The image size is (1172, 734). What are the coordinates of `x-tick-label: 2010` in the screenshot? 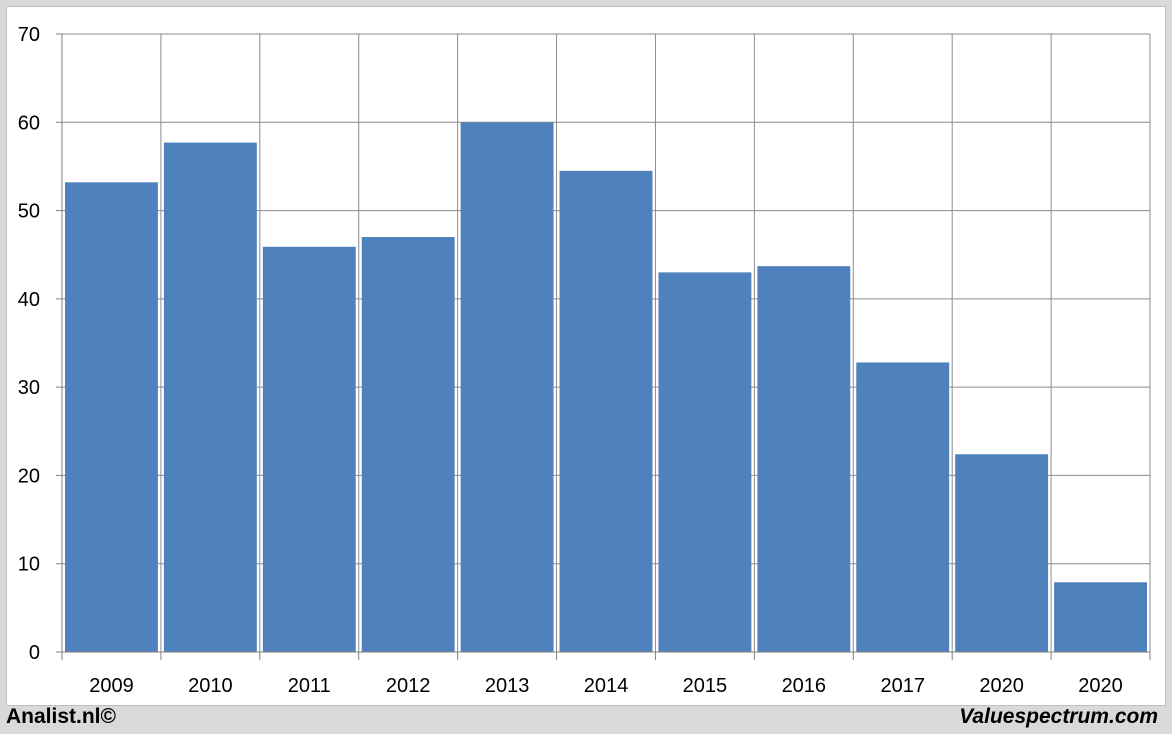 It's located at (210, 686).